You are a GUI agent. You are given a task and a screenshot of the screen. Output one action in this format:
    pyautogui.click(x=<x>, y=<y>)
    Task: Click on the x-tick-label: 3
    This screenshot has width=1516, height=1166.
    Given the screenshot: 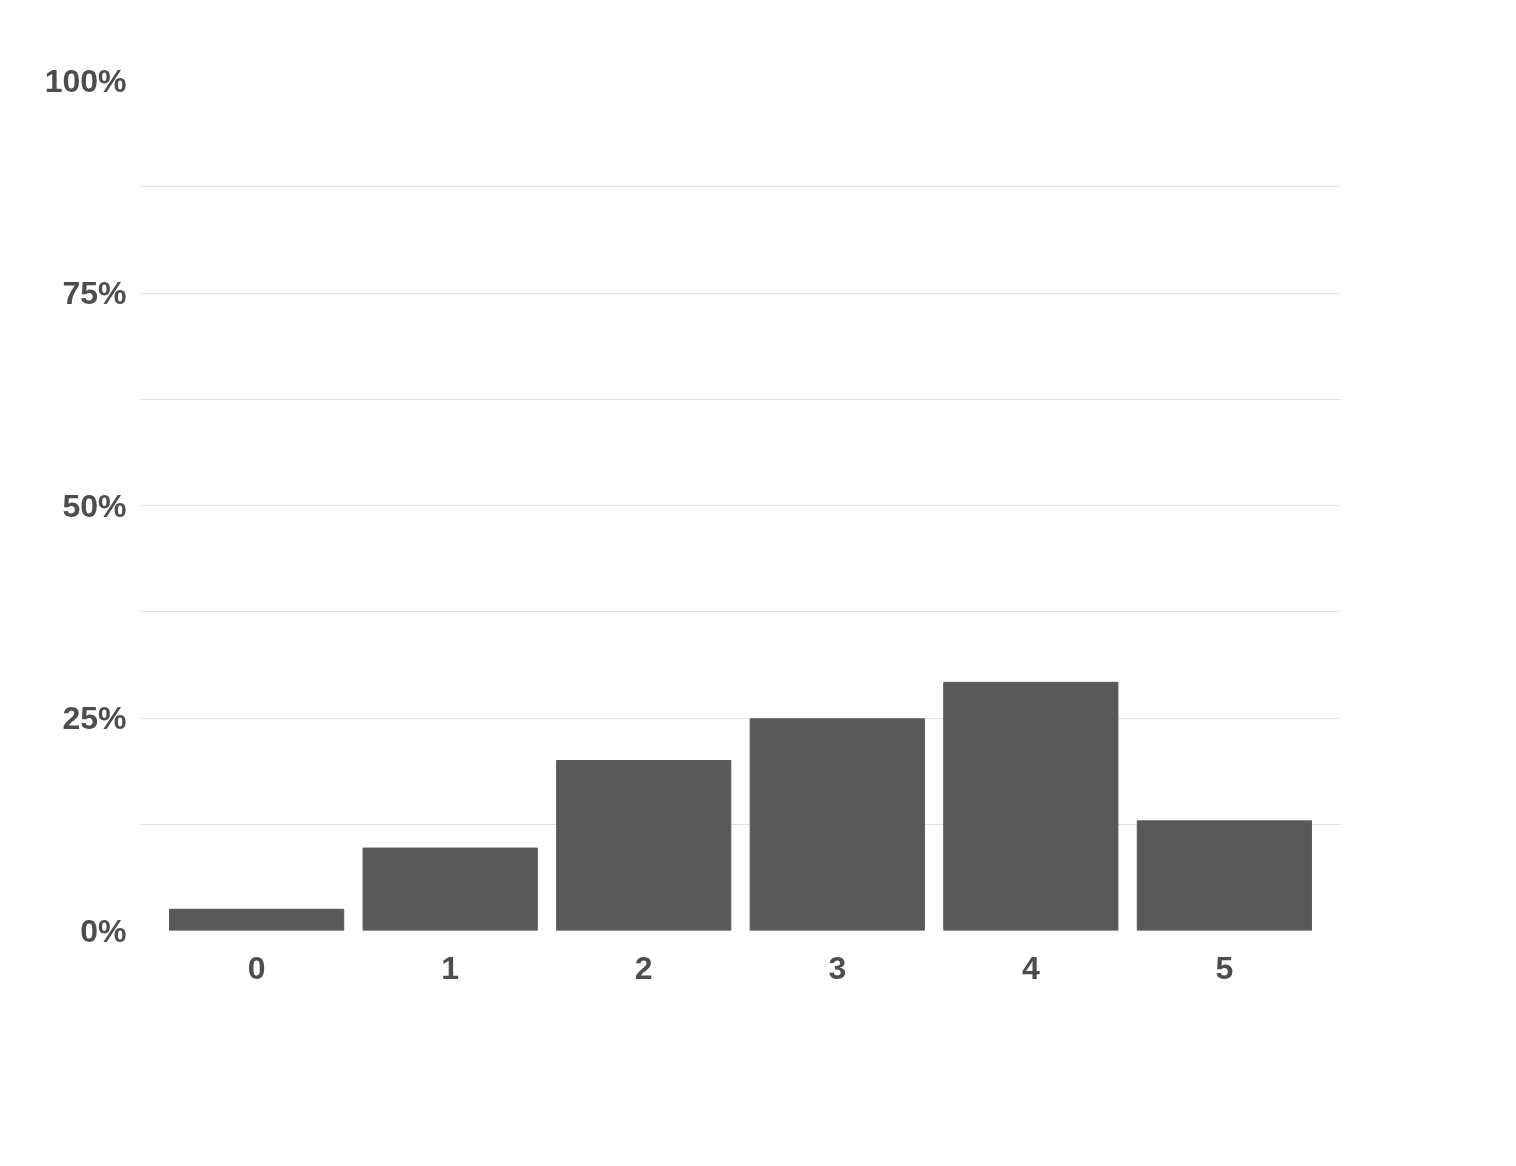 What is the action you would take?
    pyautogui.click(x=837, y=967)
    